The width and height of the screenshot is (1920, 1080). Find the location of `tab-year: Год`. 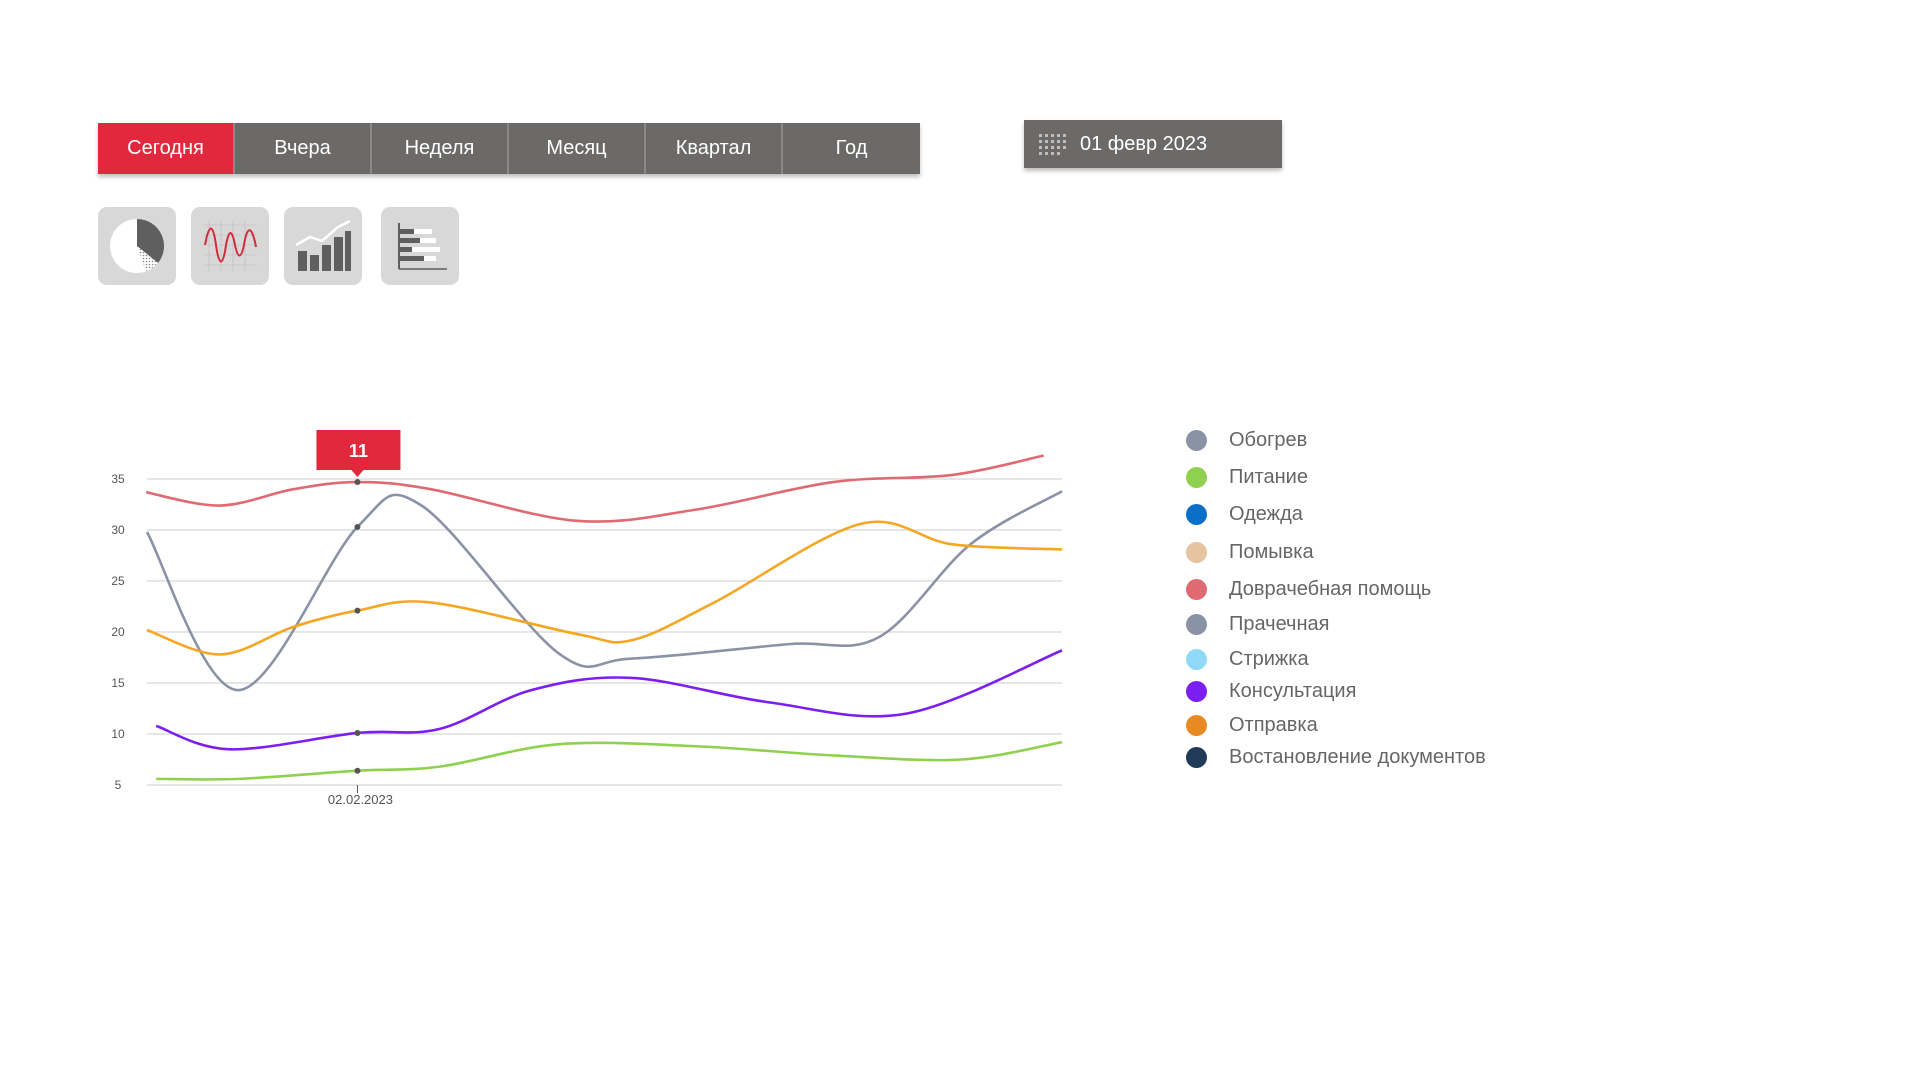

tab-year: Год is located at coordinates (851, 148).